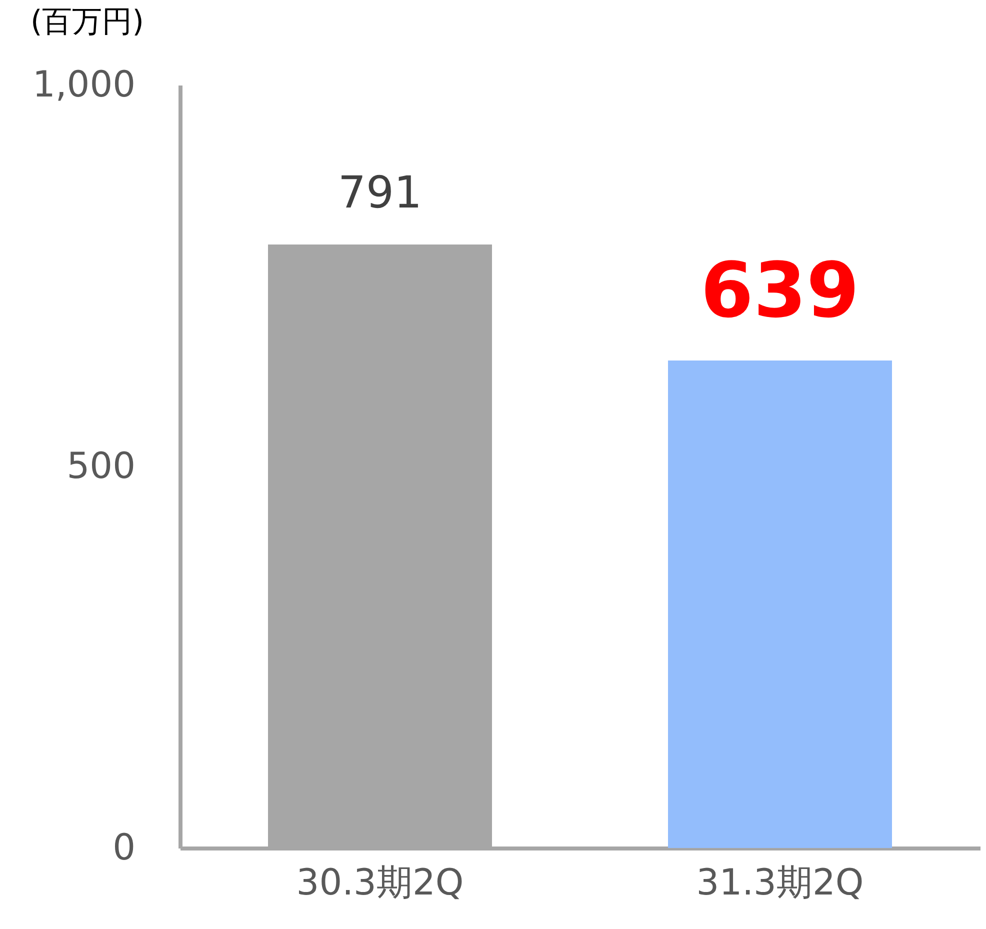  Describe the element at coordinates (780, 289) in the screenshot. I see `data-label: 639` at that location.